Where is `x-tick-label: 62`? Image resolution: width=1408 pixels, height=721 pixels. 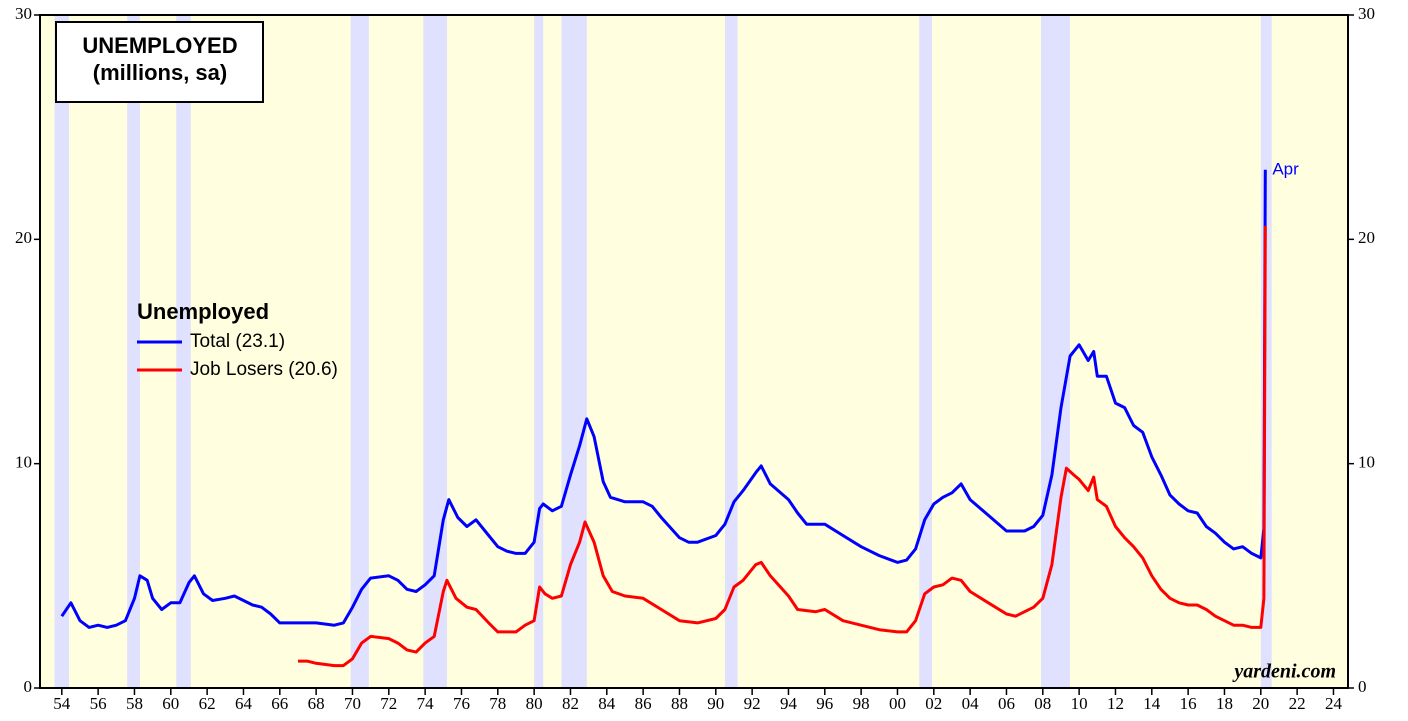
x-tick-label: 62 is located at coordinates (207, 703).